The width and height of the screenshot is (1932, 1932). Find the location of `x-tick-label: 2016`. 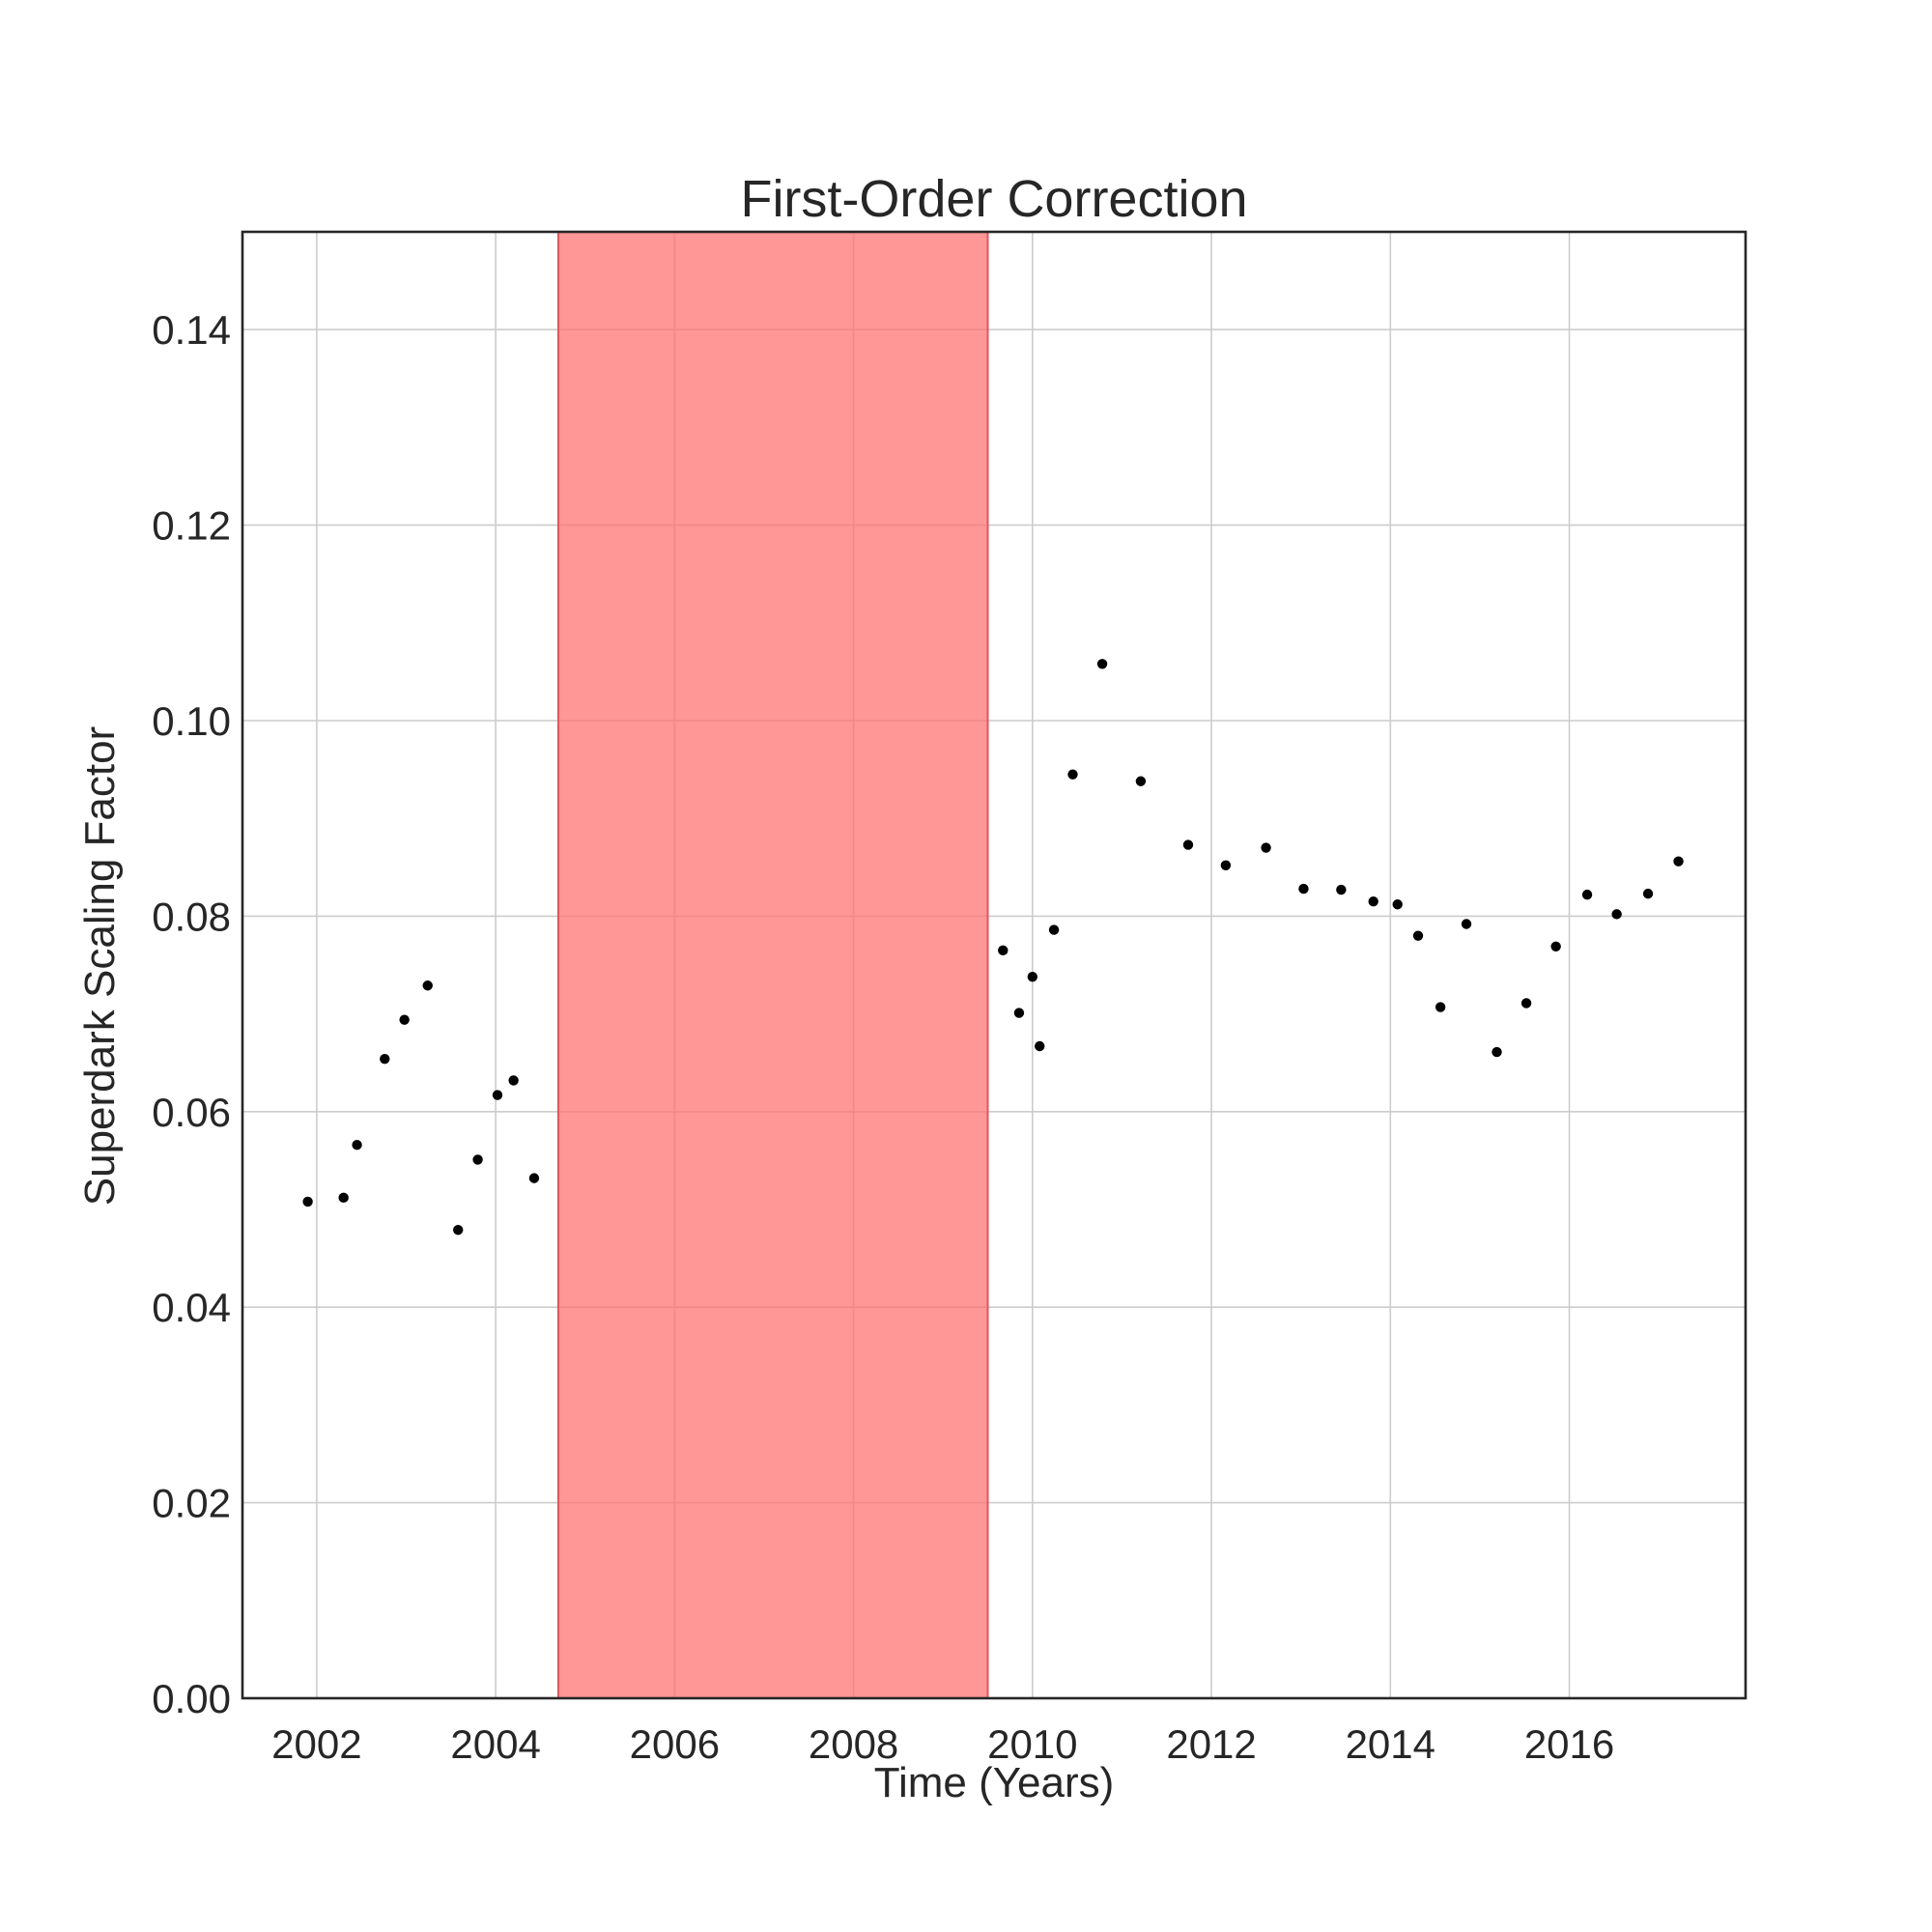

x-tick-label: 2016 is located at coordinates (1569, 1744).